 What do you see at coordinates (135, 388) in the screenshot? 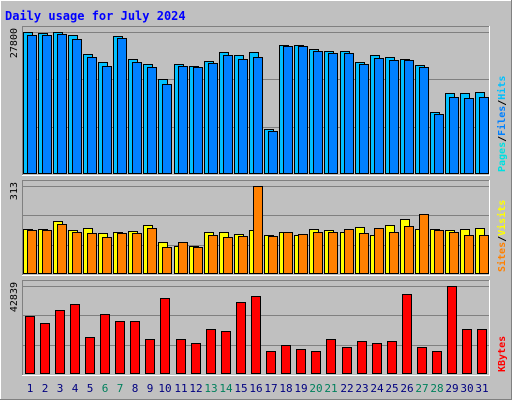
I see `x-tick-label-day-8: 8` at bounding box center [135, 388].